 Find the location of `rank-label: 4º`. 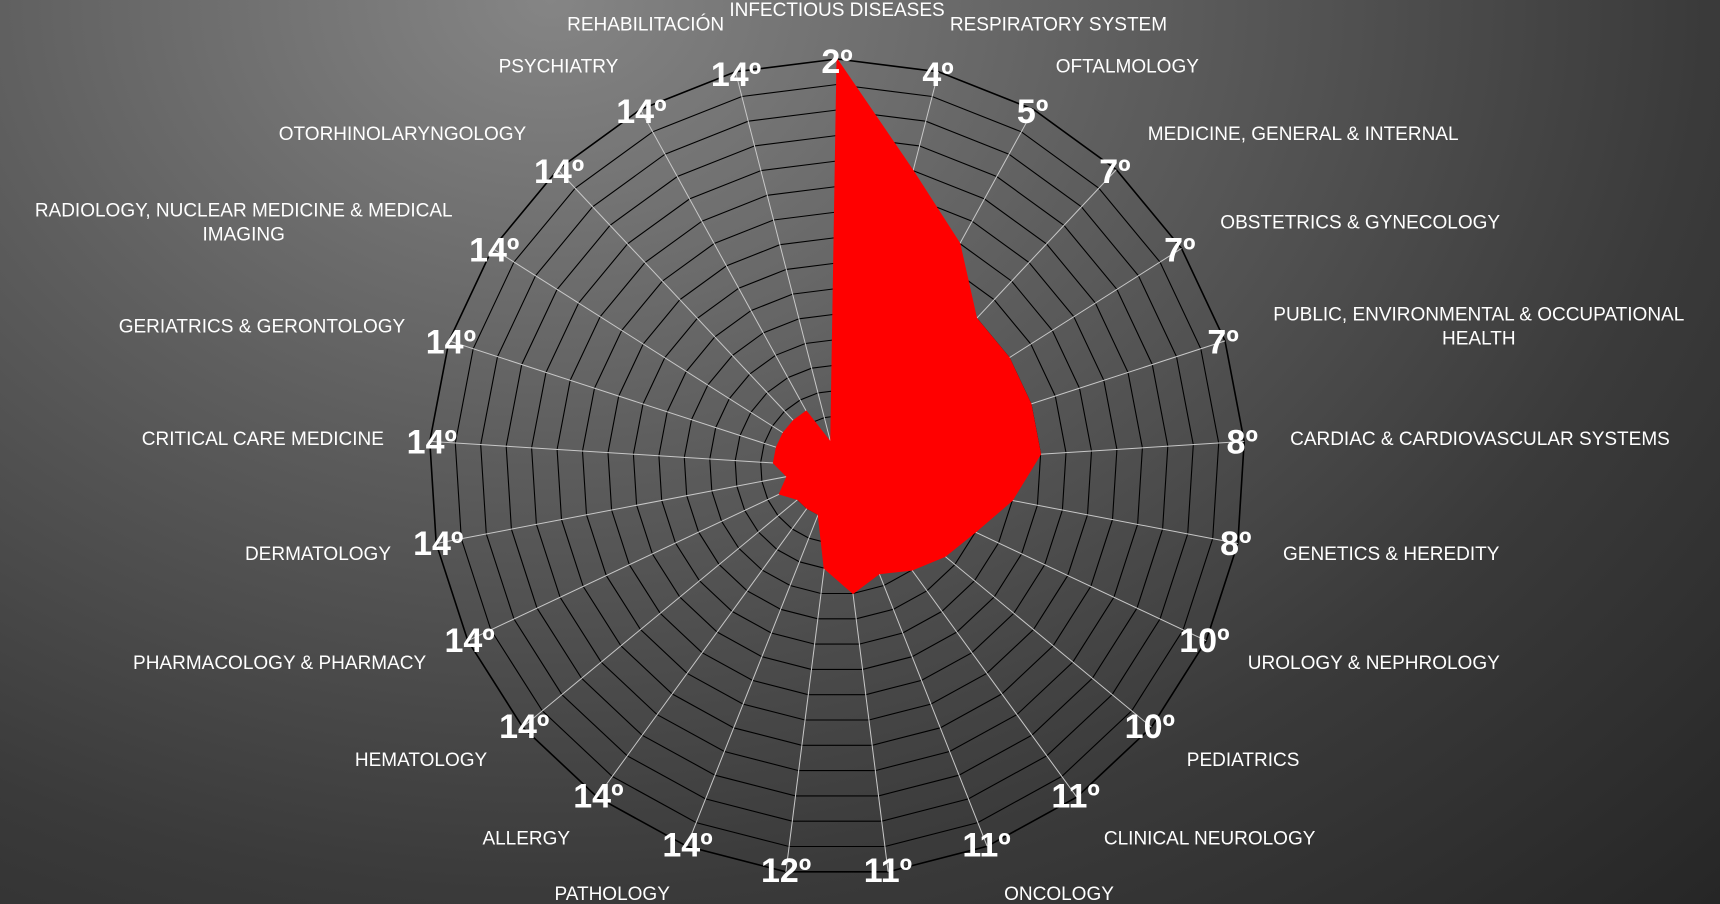

rank-label: 4º is located at coordinates (937, 75).